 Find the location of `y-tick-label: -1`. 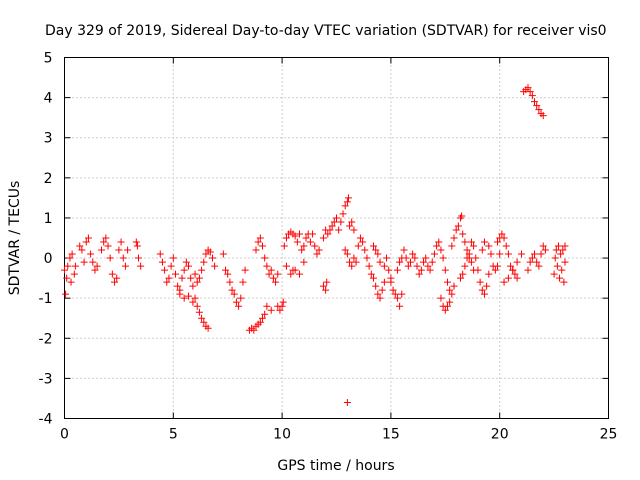

y-tick-label: -1 is located at coordinates (46, 299).